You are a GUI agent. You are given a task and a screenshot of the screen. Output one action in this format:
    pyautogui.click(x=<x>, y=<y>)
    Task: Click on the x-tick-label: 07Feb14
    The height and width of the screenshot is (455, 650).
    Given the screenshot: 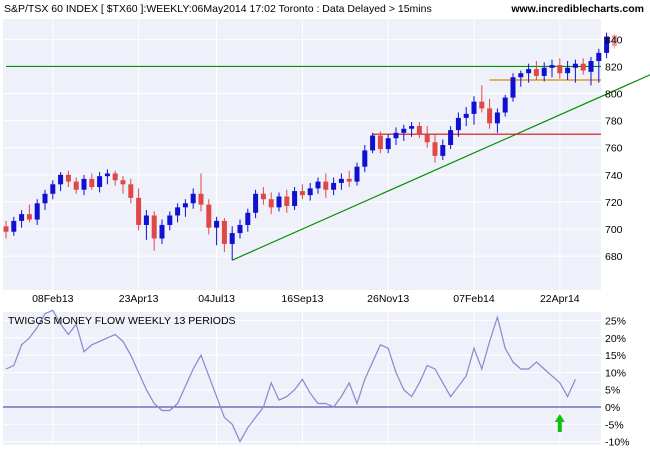 What is the action you would take?
    pyautogui.click(x=474, y=299)
    